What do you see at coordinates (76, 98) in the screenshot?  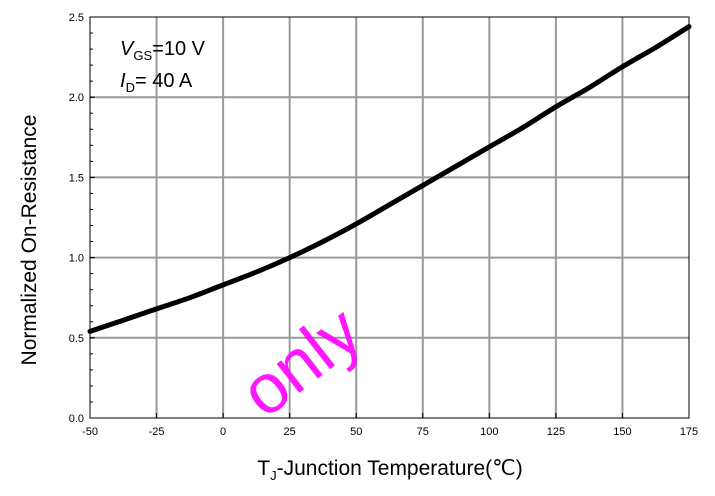 I see `y-tick-label: 2.0` at bounding box center [76, 98].